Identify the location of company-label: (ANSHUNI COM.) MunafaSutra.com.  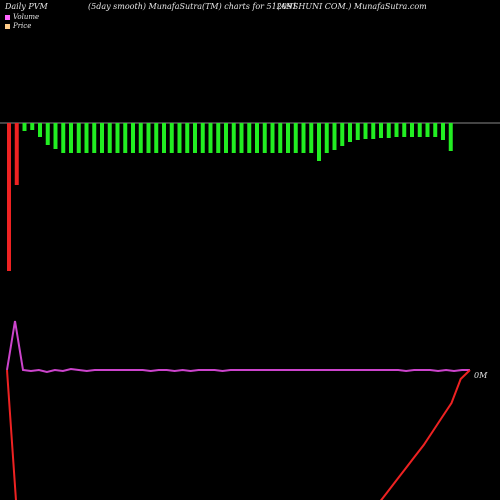
(352, 6).